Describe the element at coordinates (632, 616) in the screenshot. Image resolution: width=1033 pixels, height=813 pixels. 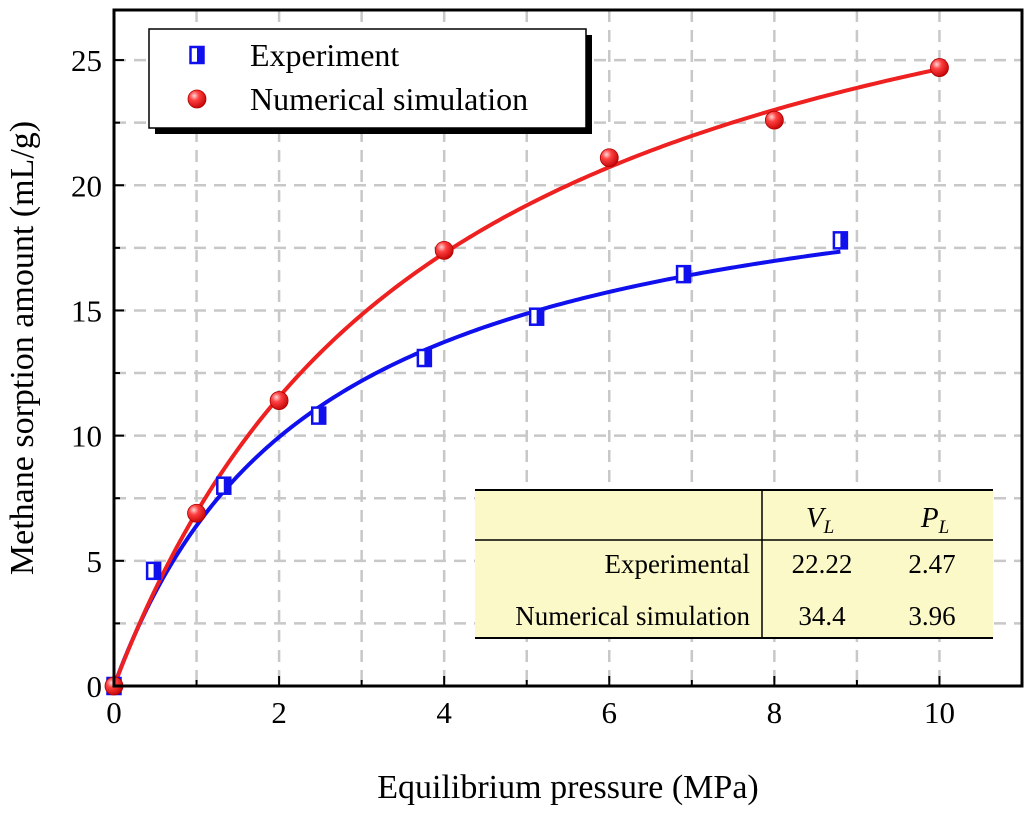
I see `table-row-label: Numerical simulation` at that location.